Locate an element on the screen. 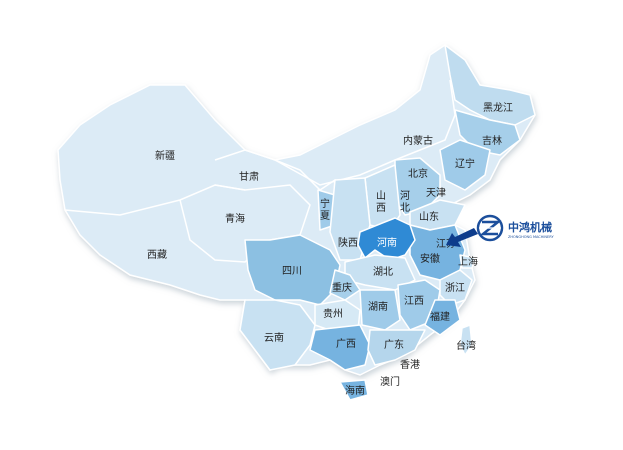  label-hebei-1: 河 is located at coordinates (405, 196).